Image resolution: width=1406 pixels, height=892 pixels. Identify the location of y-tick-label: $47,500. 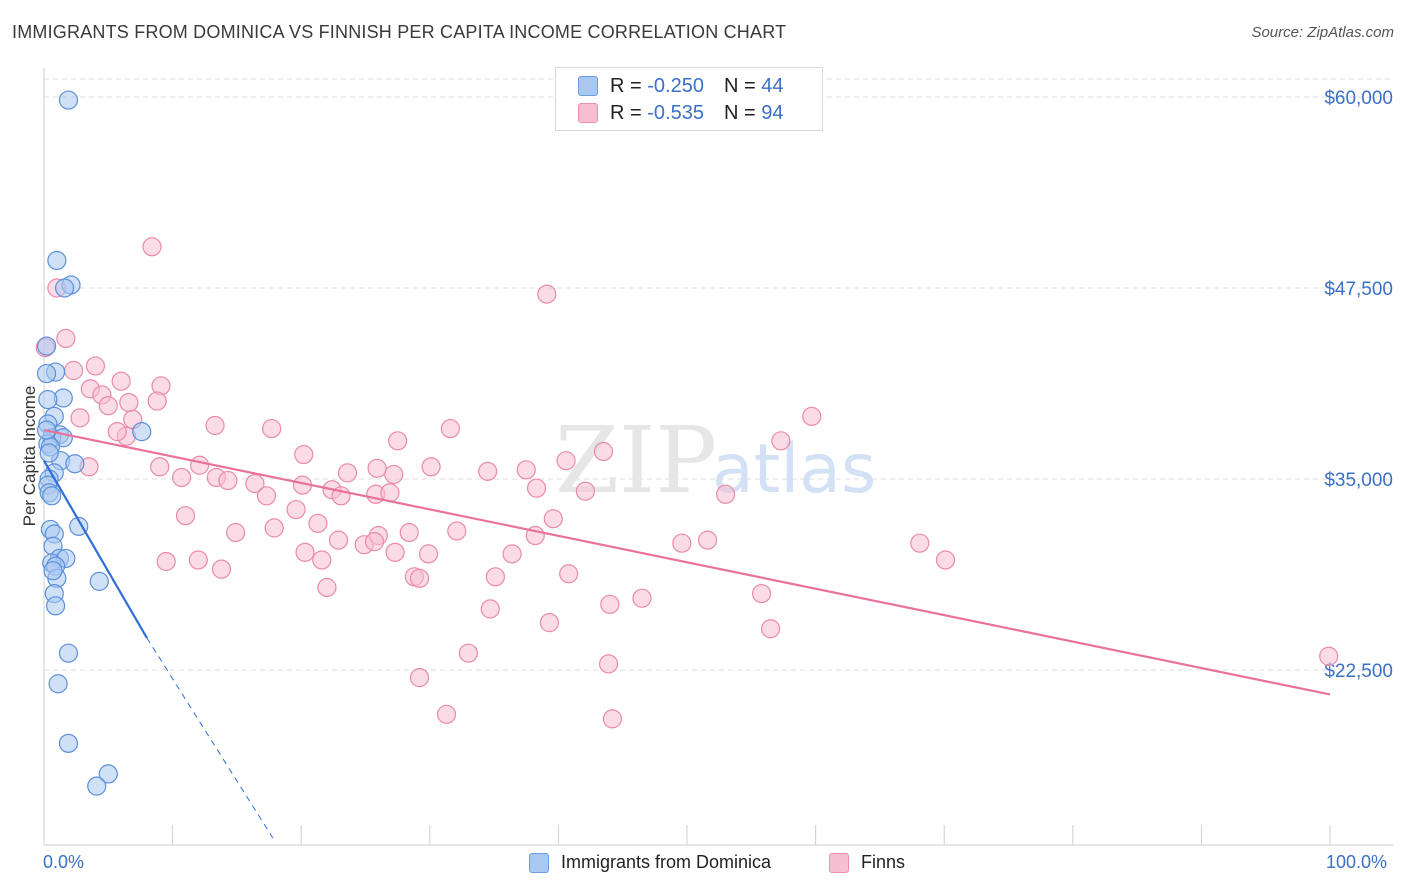
(1358, 289).